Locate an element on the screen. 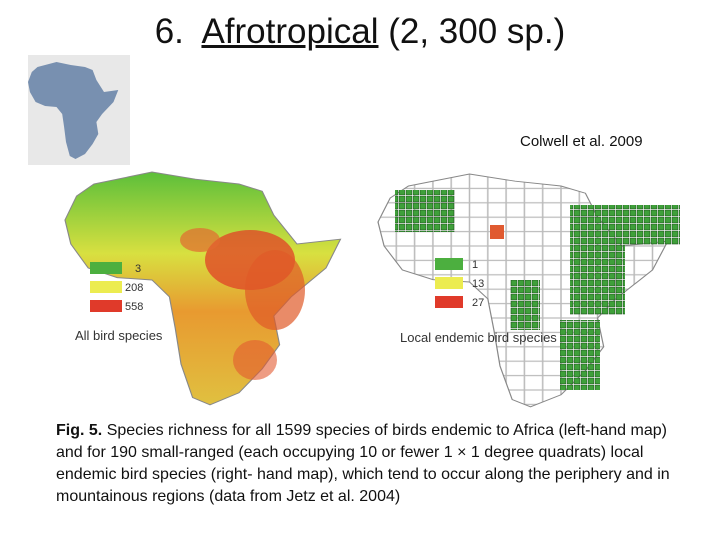  map-label-text: Local endemic bird species is located at coordinates (478, 337).